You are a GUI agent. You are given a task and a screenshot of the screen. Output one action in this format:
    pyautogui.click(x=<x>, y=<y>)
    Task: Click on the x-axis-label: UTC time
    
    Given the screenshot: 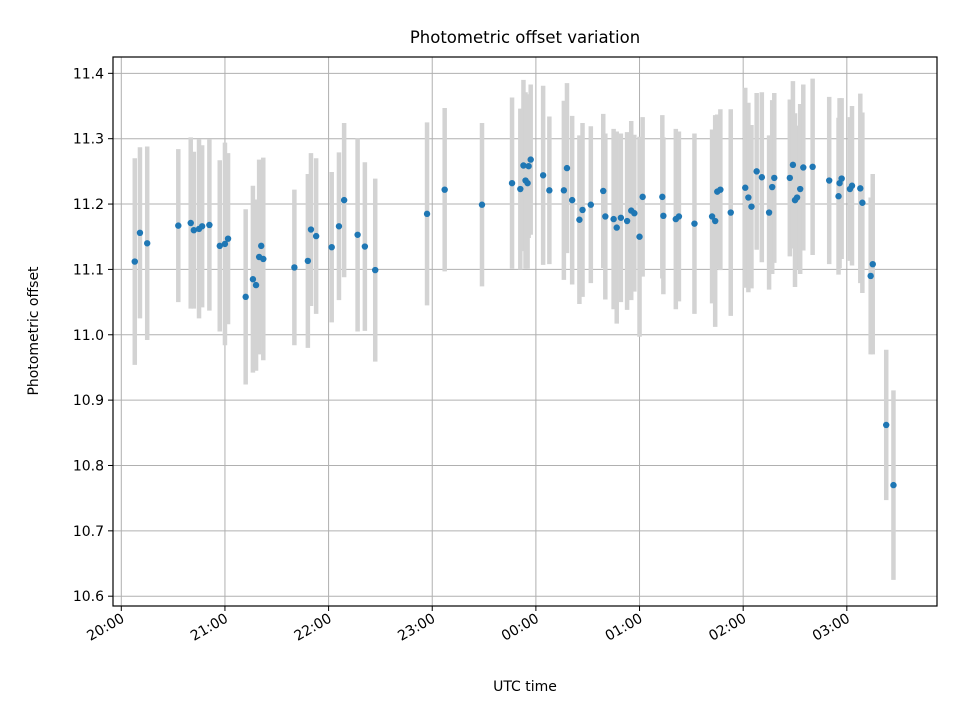 What is the action you would take?
    pyautogui.click(x=525, y=687)
    